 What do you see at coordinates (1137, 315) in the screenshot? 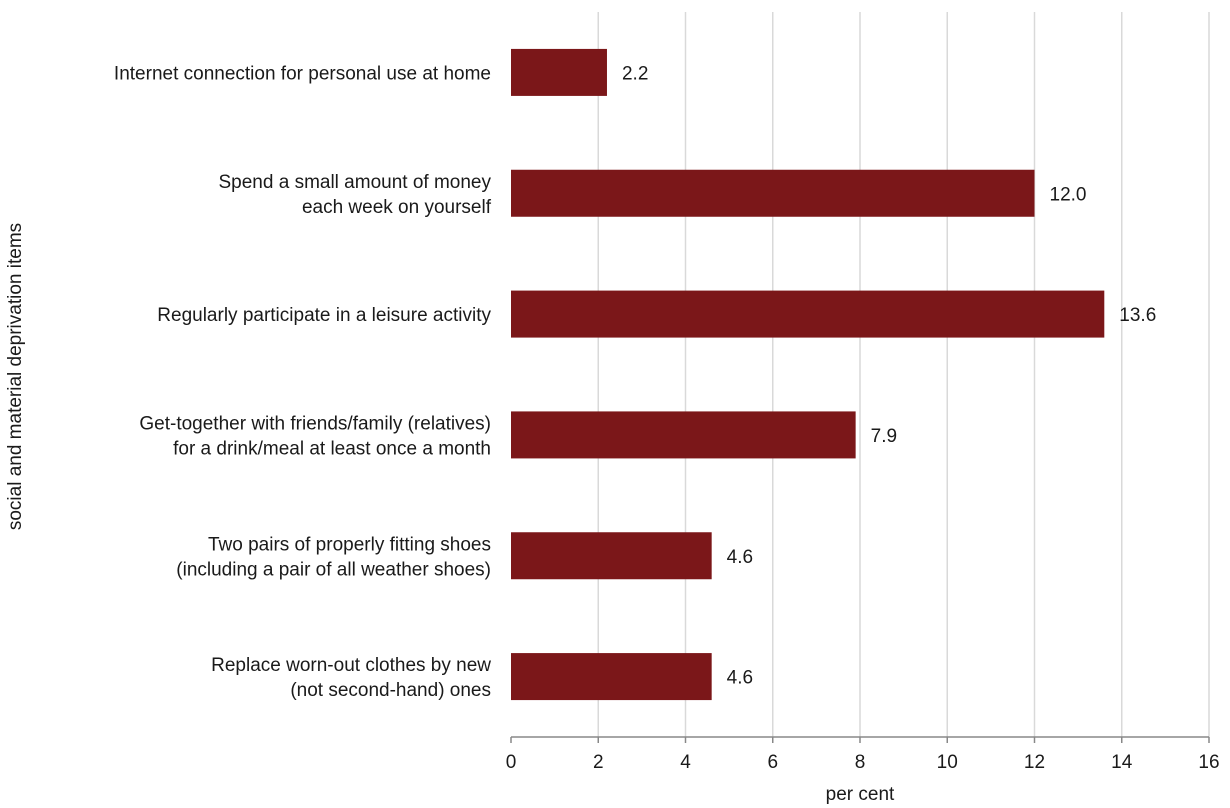
I see `data-label: 13.6` at bounding box center [1137, 315].